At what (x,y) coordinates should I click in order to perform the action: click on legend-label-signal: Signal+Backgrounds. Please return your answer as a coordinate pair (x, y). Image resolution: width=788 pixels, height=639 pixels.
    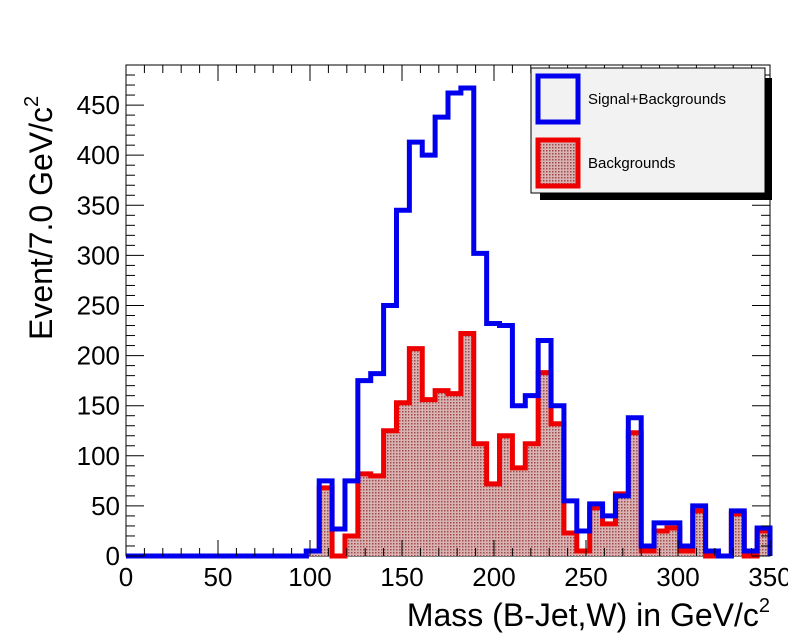
    Looking at the image, I should click on (657, 99).